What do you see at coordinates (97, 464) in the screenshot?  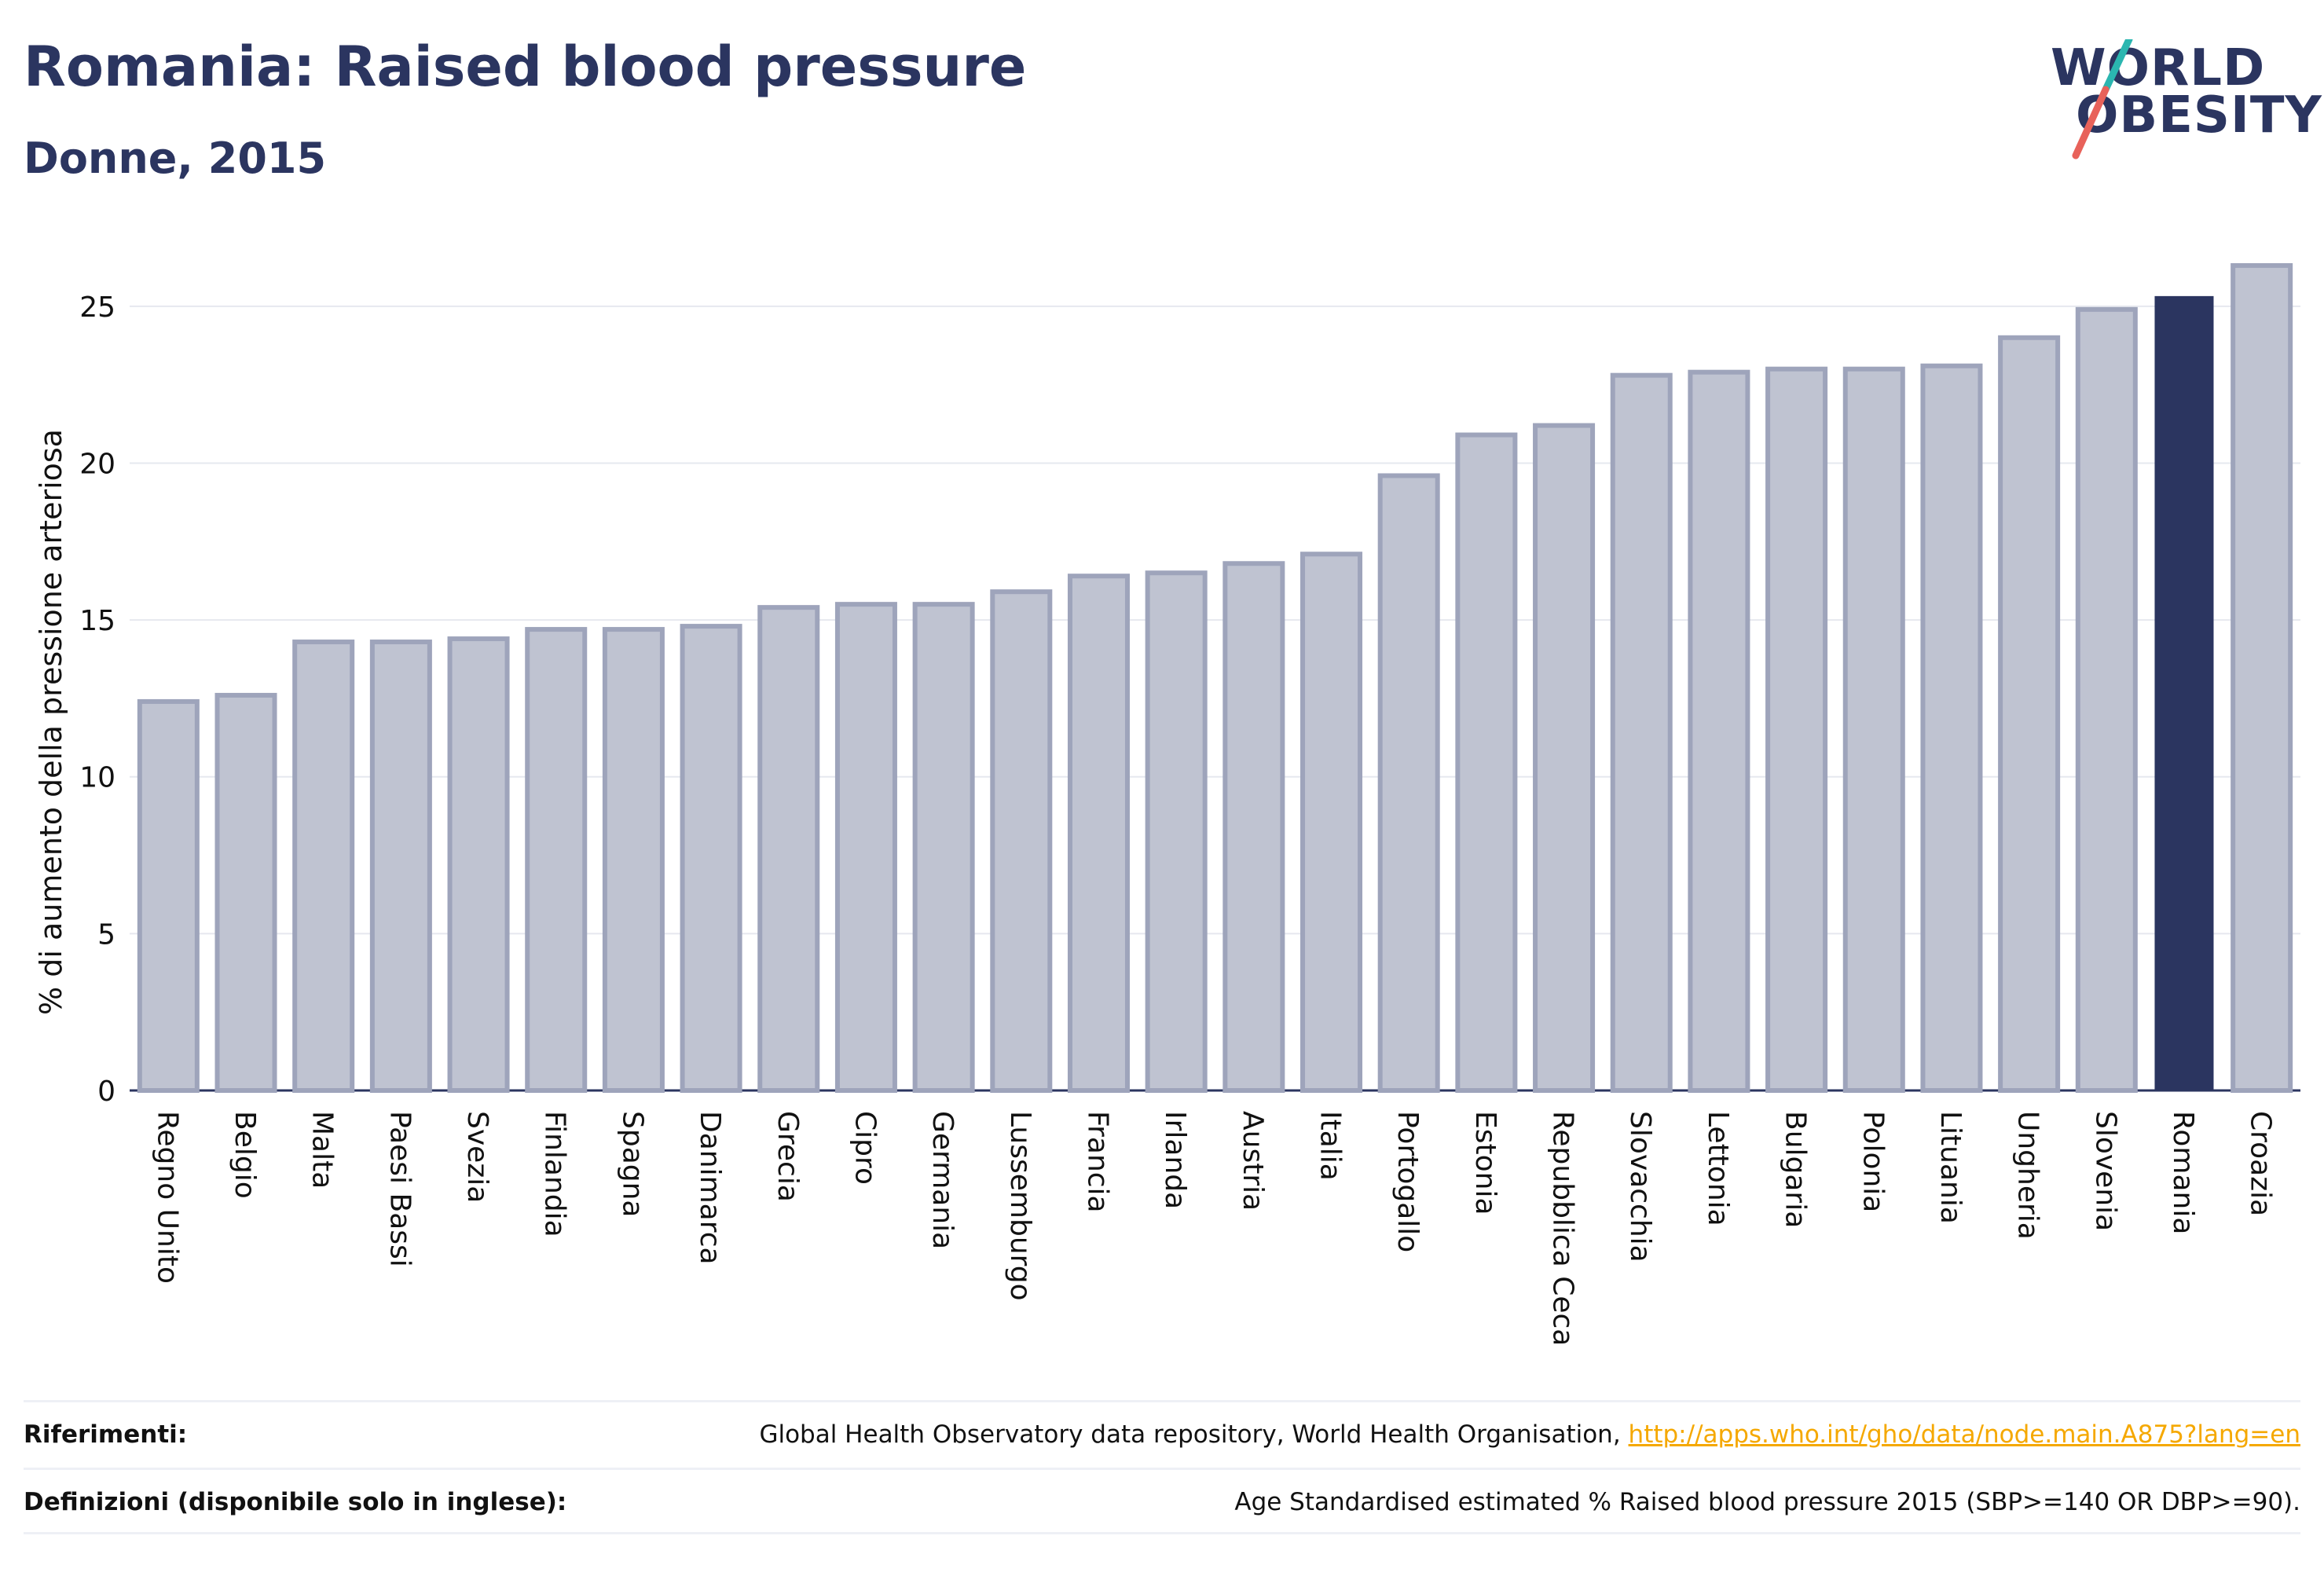 I see `y-tick-label: 20` at bounding box center [97, 464].